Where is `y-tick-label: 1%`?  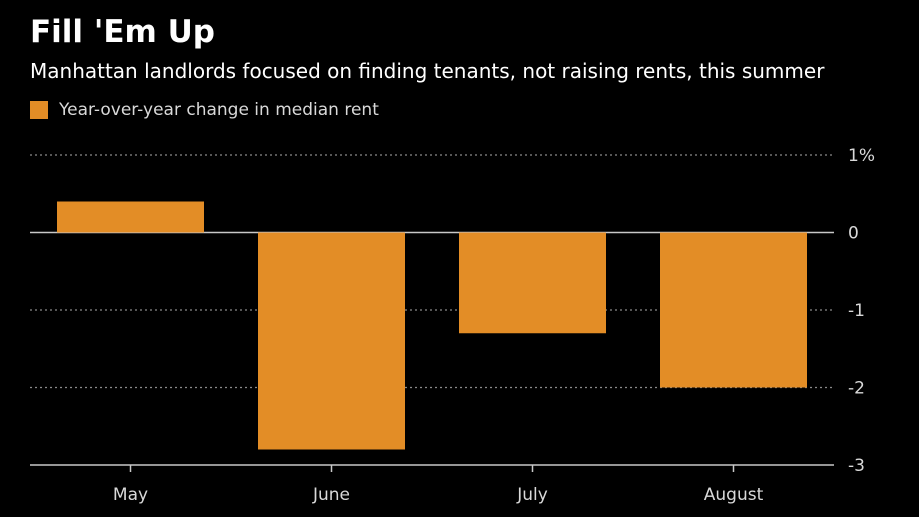 y-tick-label: 1% is located at coordinates (861, 156).